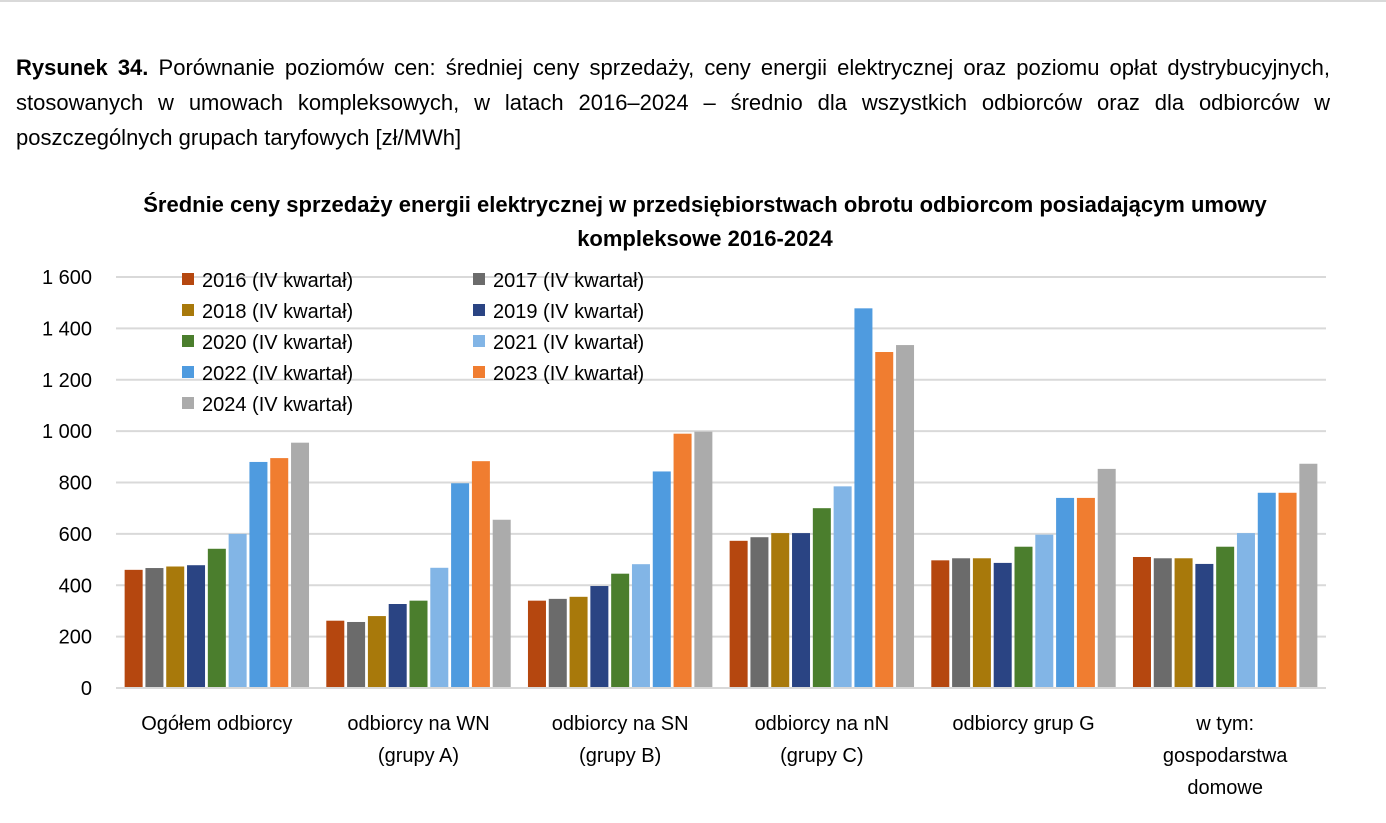 The image size is (1386, 823). What do you see at coordinates (277, 374) in the screenshot?
I see `legend-label: 2022 (IV kwartał)` at bounding box center [277, 374].